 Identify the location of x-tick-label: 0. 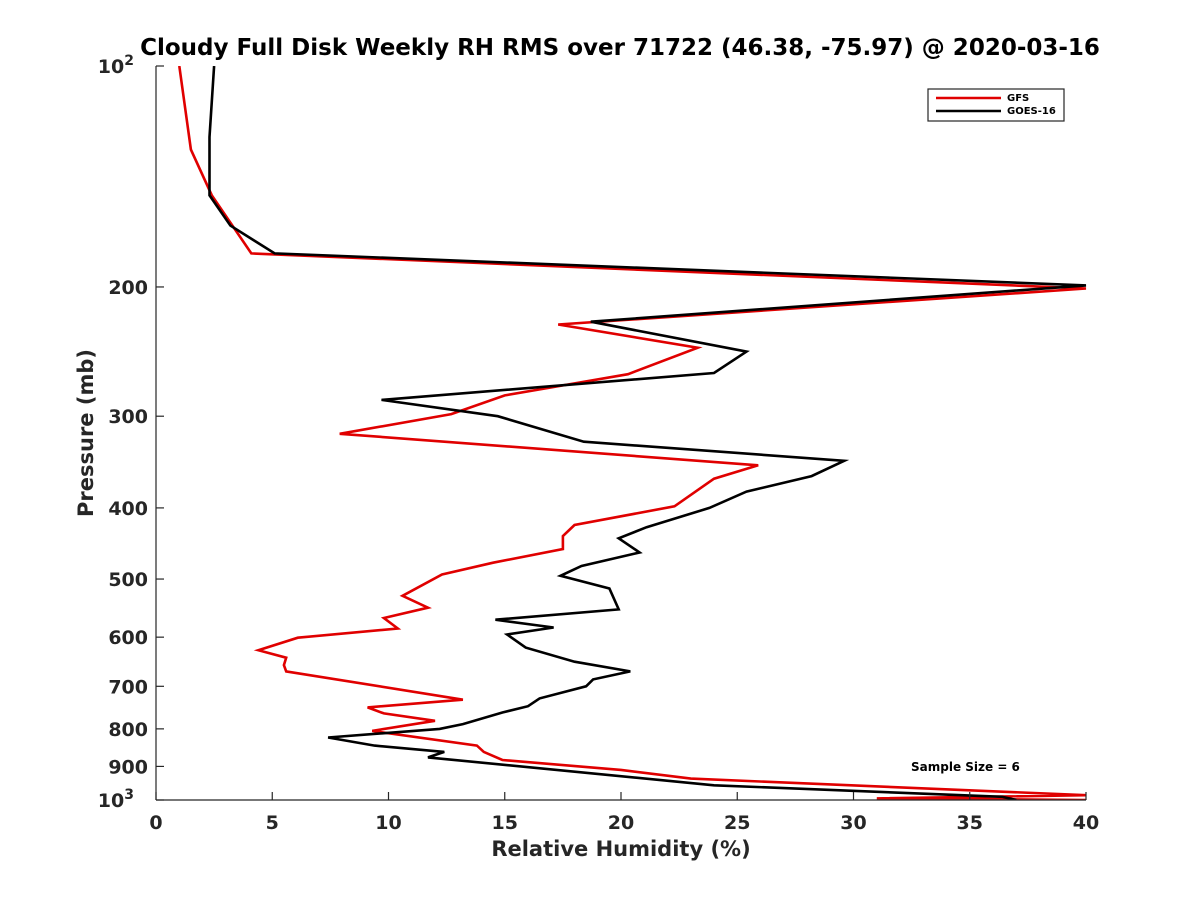
(155, 823).